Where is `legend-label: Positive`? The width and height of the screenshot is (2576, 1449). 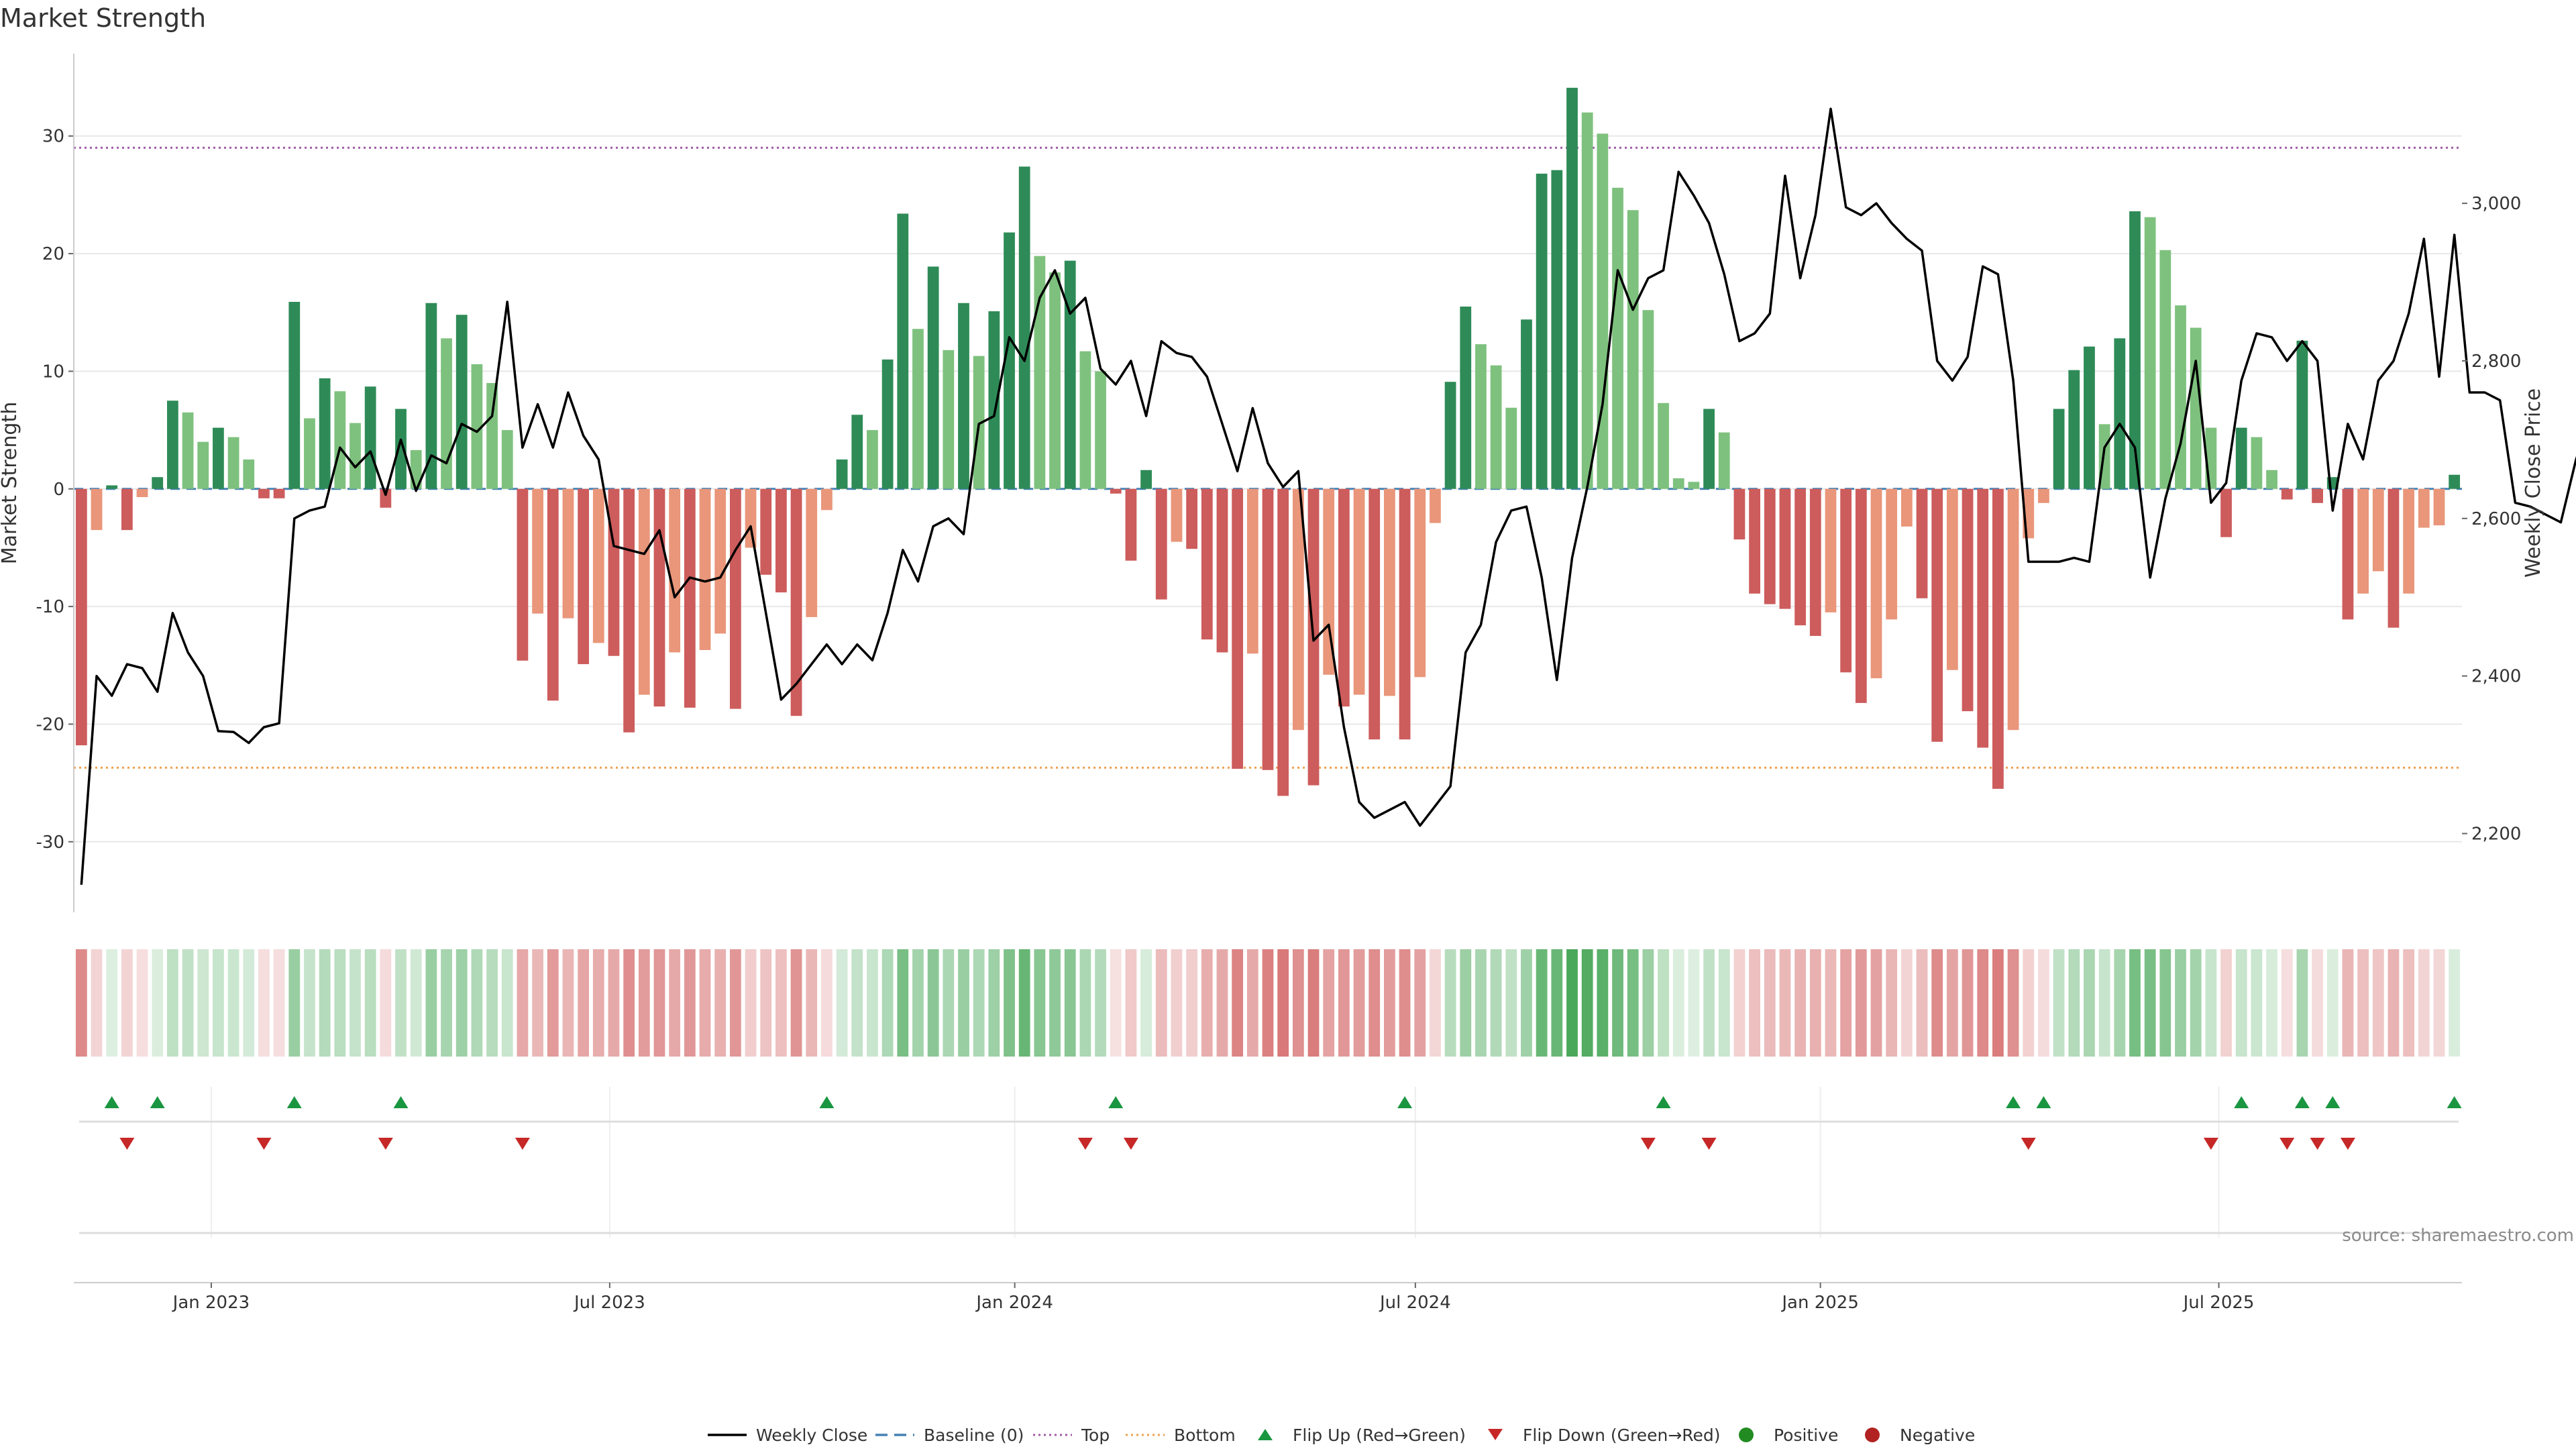 legend-label: Positive is located at coordinates (1806, 1435).